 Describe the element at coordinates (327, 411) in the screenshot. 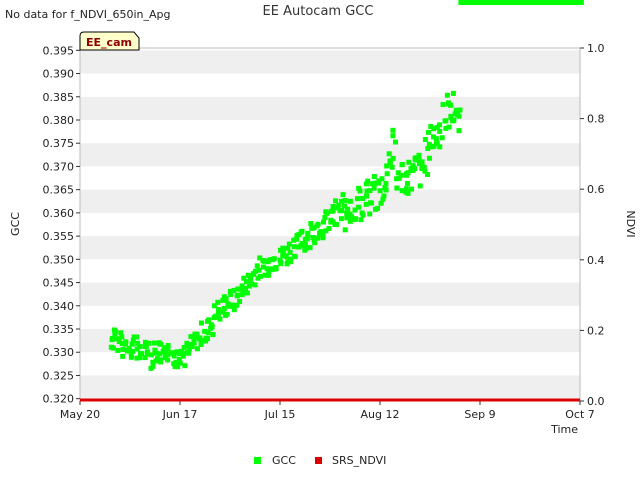

I see `x-axis: May 20 Jun 17 Jul 15 Aug 12 Sep 9 Oct 7` at that location.